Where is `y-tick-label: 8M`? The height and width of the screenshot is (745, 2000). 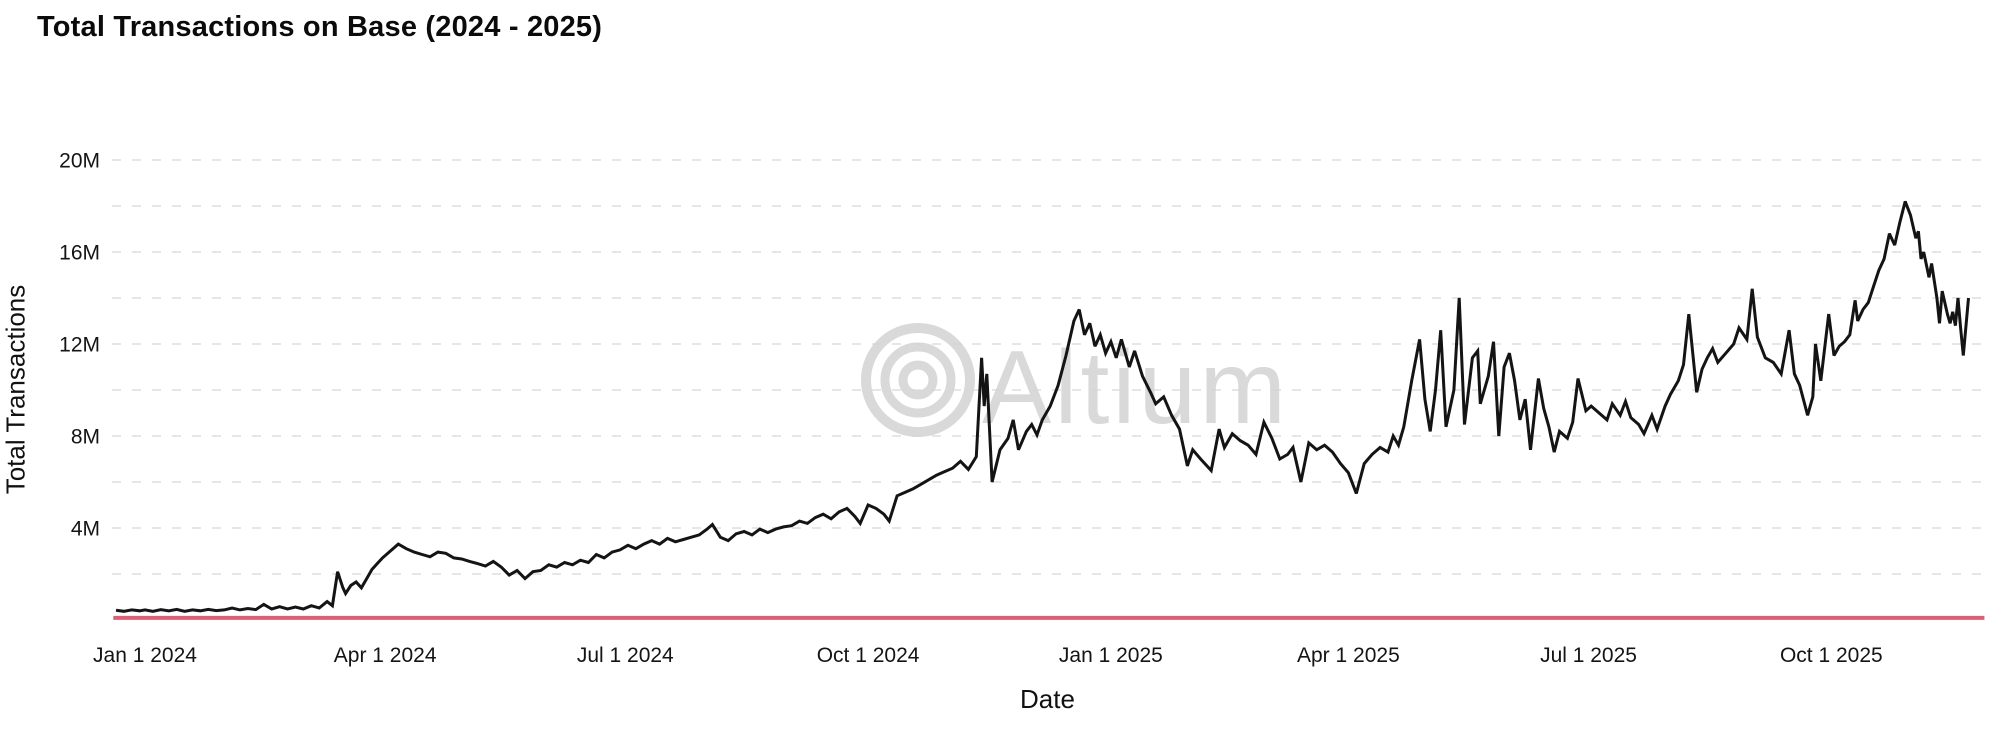
y-tick-label: 8M is located at coordinates (85, 437).